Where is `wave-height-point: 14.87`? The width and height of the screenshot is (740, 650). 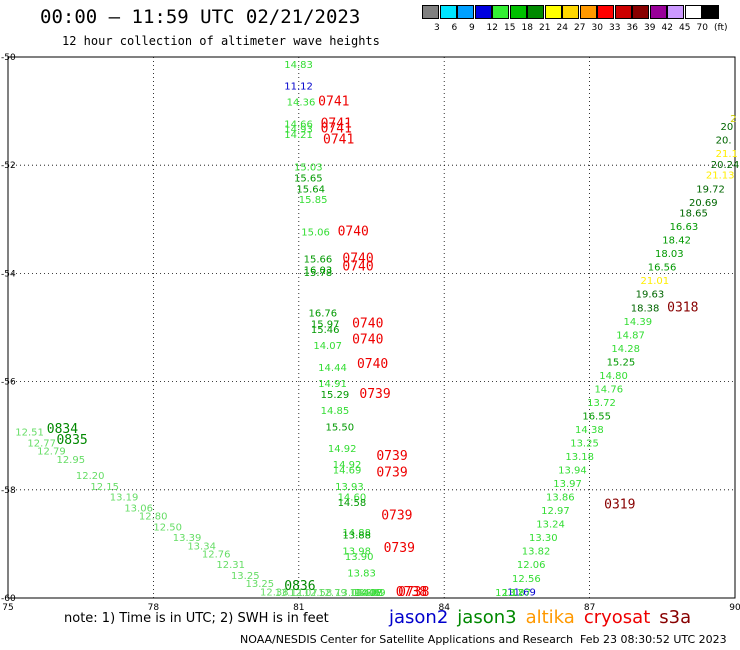
wave-height-point: 14.87 is located at coordinates (630, 335).